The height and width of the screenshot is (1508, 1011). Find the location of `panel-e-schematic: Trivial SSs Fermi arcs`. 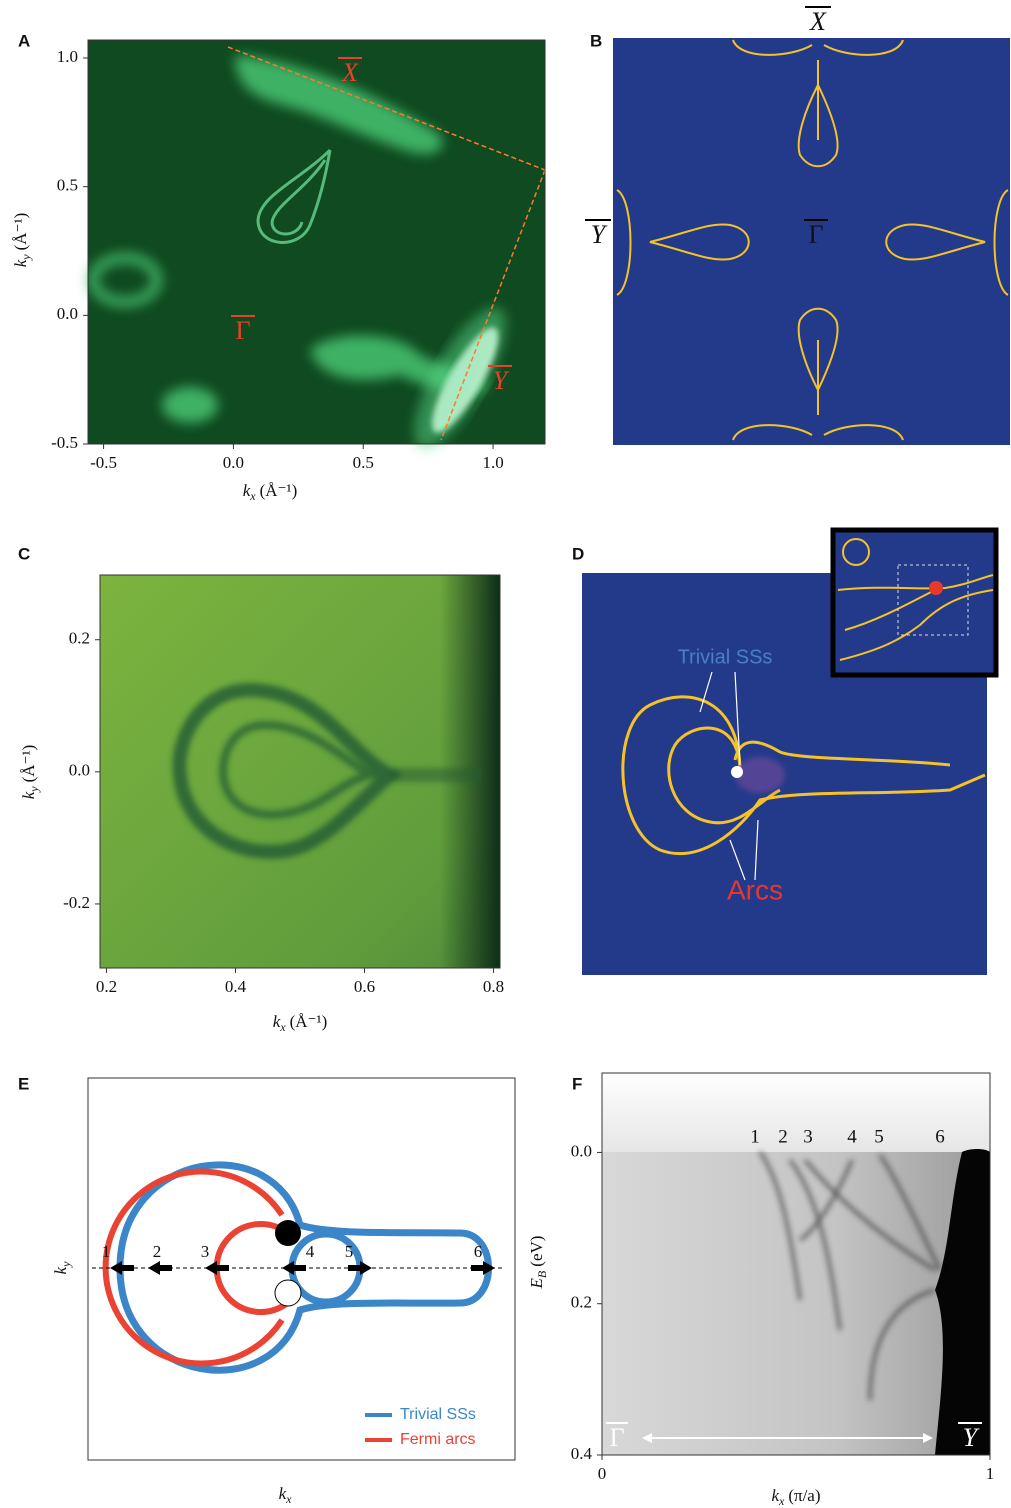

panel-e-schematic: Trivial SSs Fermi arcs is located at coordinates (301, 1269).